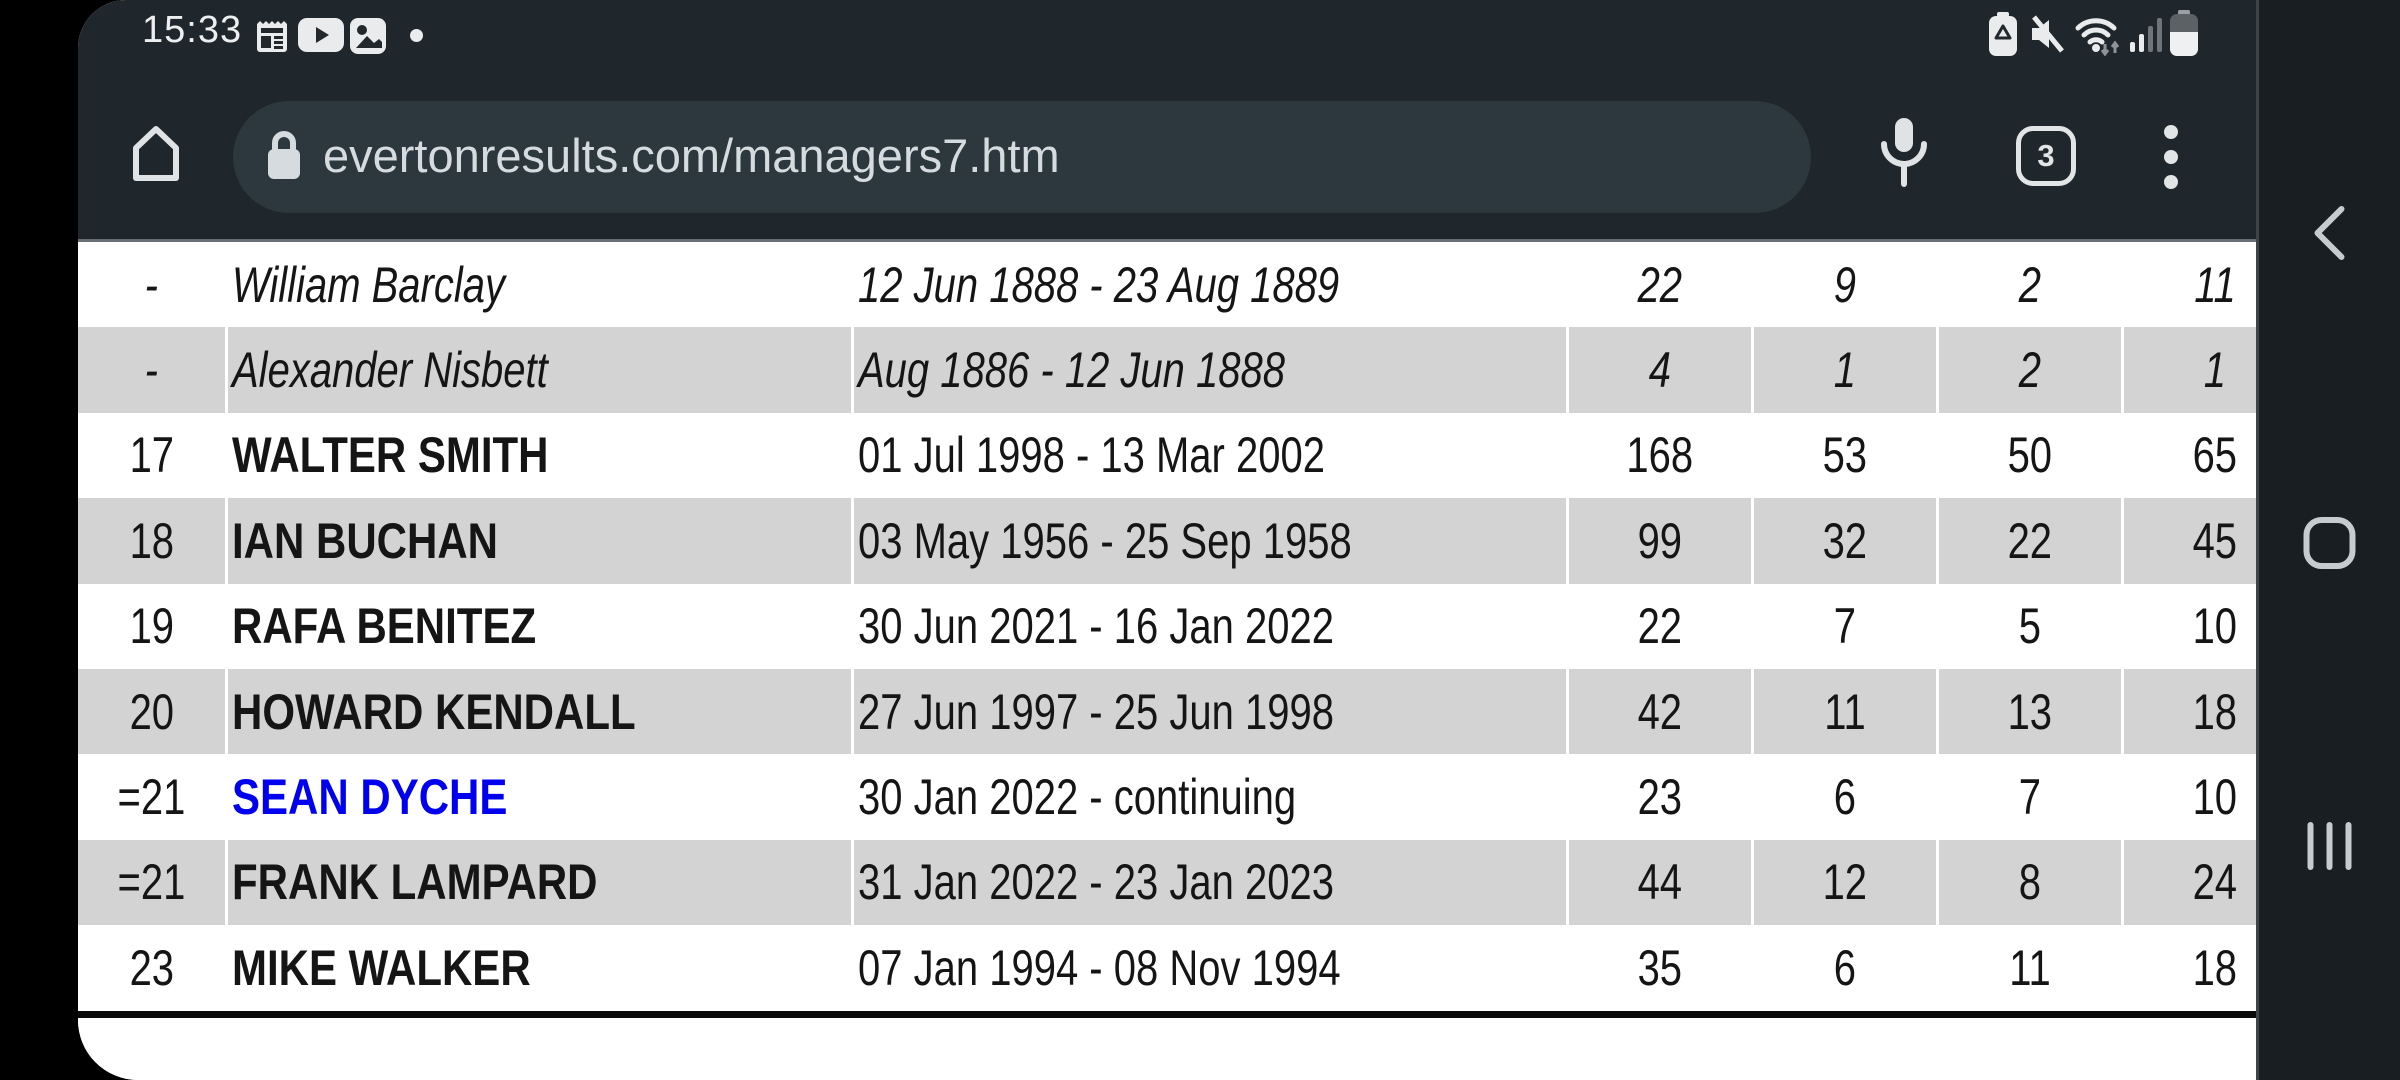 Image resolution: width=2400 pixels, height=1080 pixels. Describe the element at coordinates (2190, 882) in the screenshot. I see `stat-cell: 24` at that location.